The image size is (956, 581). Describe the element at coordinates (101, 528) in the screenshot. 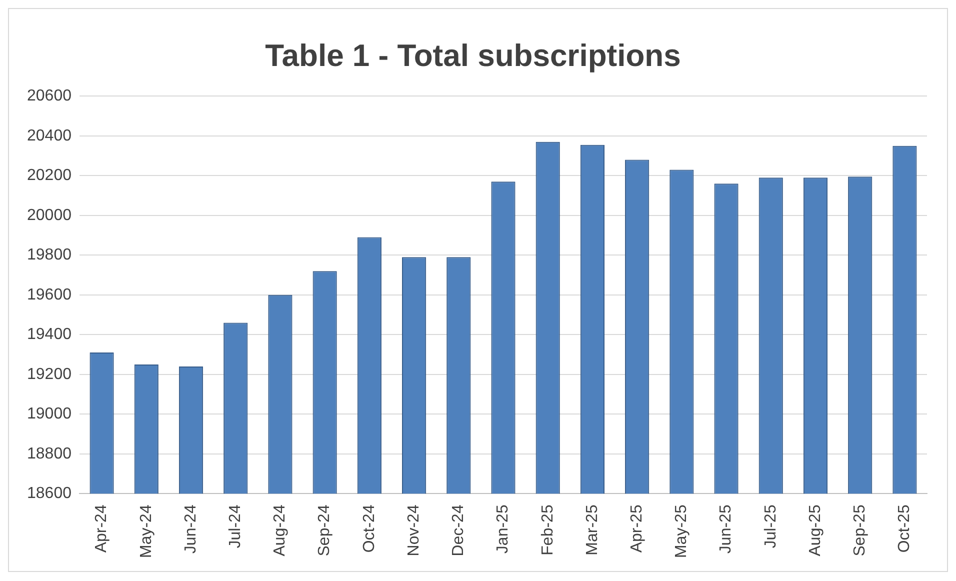

I see `x-tick-label: Apr-24` at that location.